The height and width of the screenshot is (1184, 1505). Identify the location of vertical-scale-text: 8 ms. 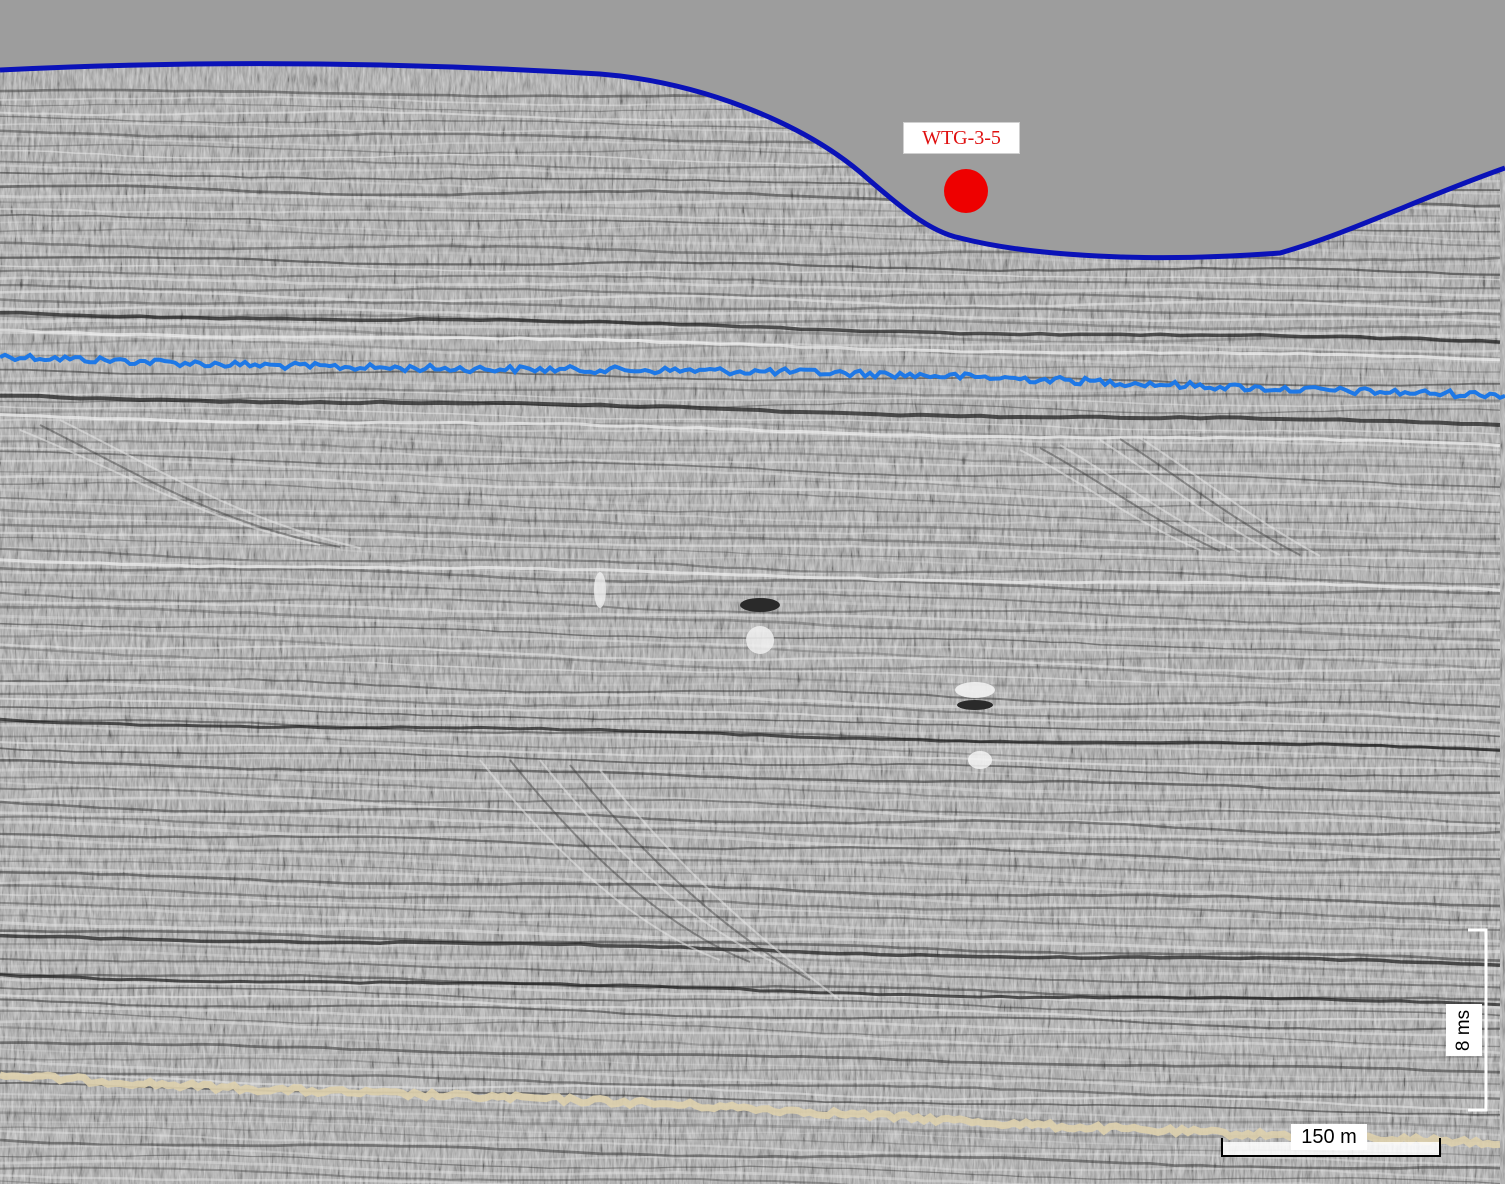
(1464, 1030).